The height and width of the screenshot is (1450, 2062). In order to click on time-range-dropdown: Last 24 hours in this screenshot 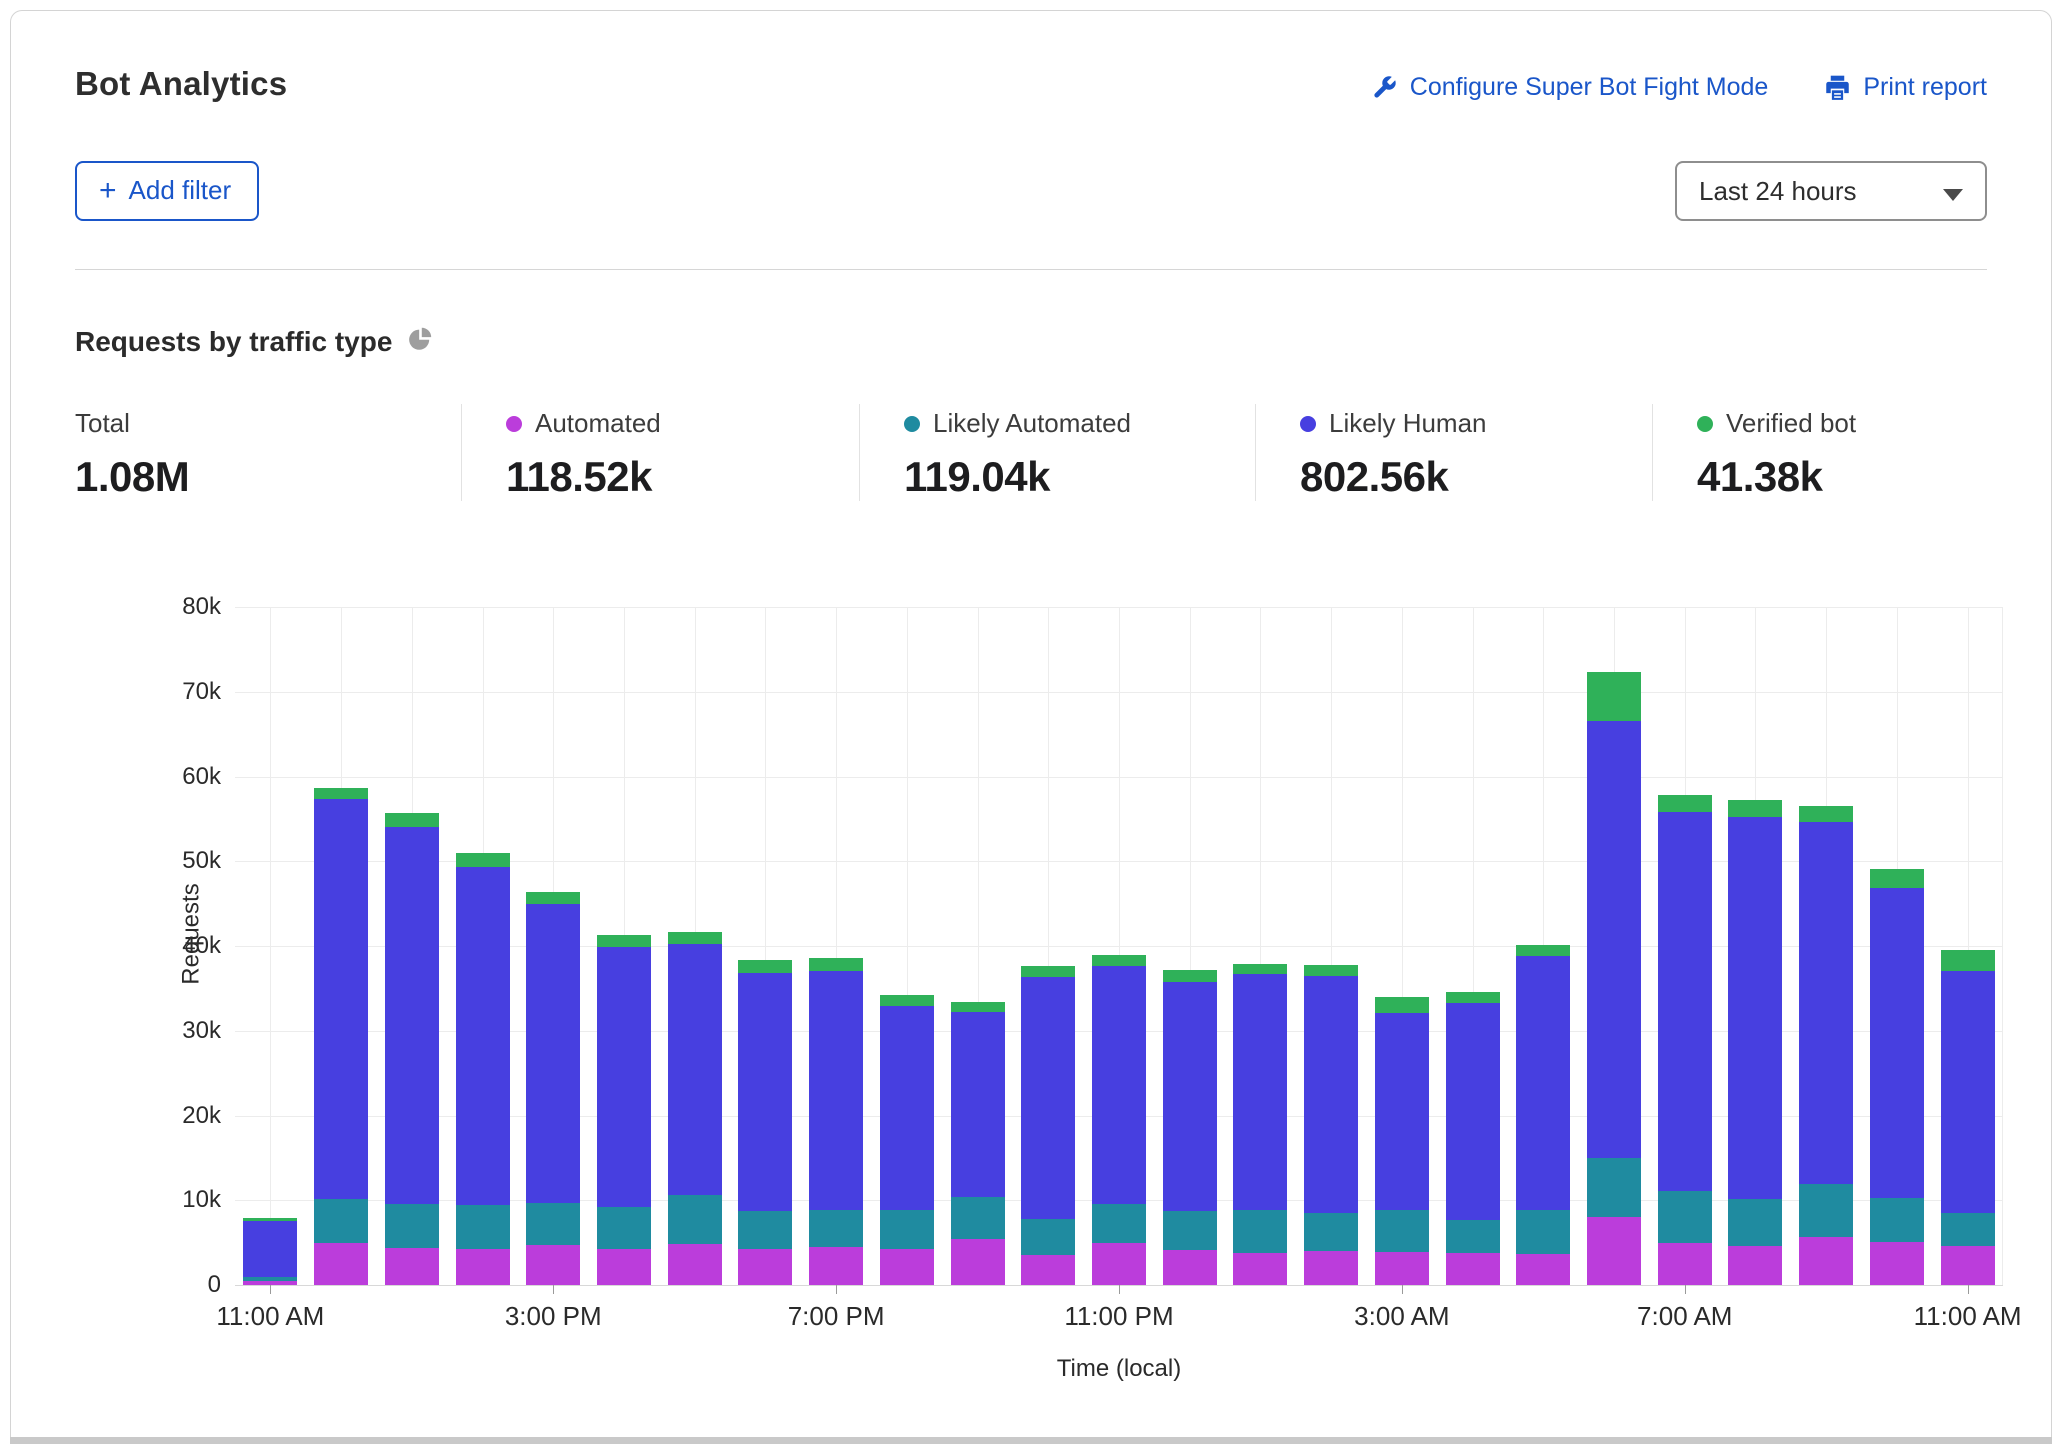, I will do `click(1831, 191)`.